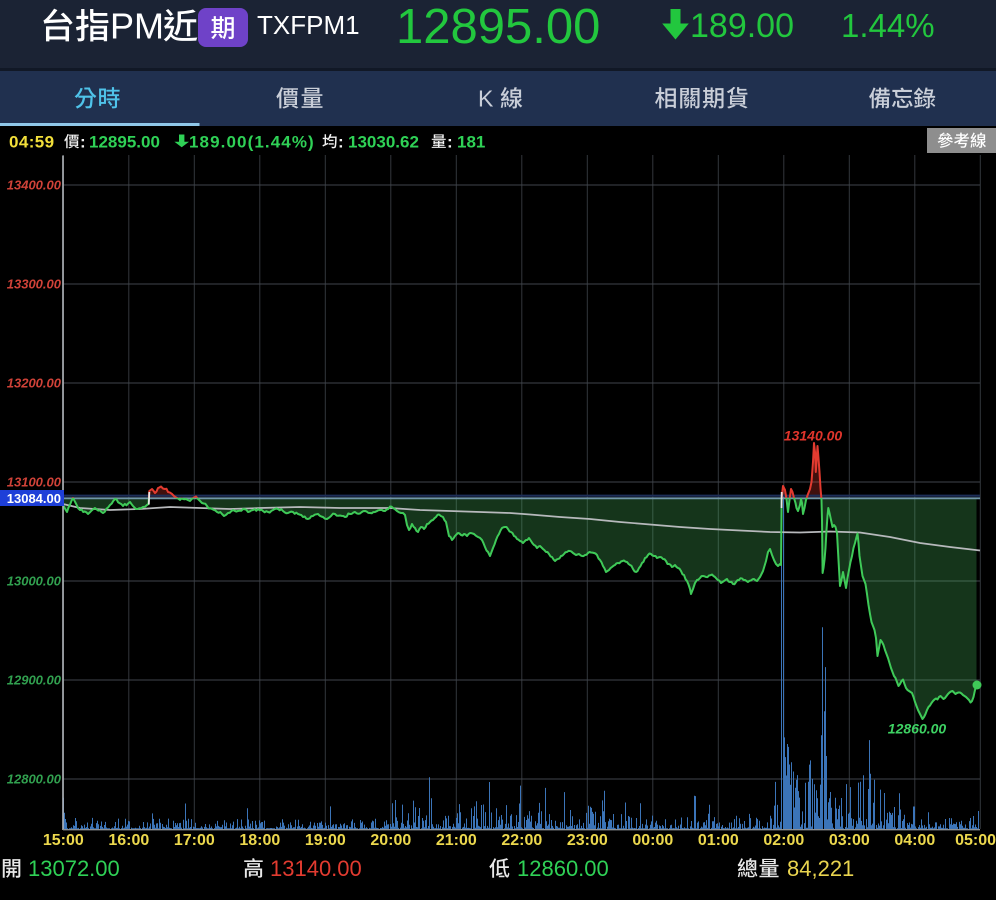  Describe the element at coordinates (252, 142) in the screenshot. I see `svg-text: 189.00(1.44%)` at that location.